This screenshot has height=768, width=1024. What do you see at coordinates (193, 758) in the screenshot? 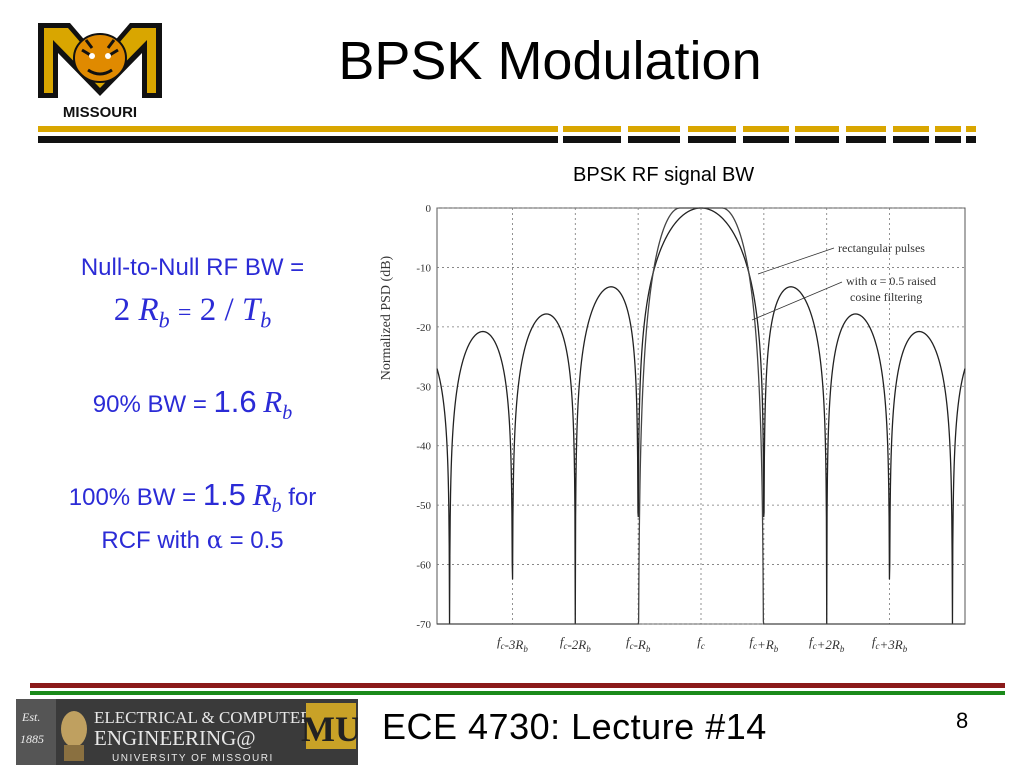
I see `footer-line3: UNIVERSITY OF MISSOURI` at bounding box center [193, 758].